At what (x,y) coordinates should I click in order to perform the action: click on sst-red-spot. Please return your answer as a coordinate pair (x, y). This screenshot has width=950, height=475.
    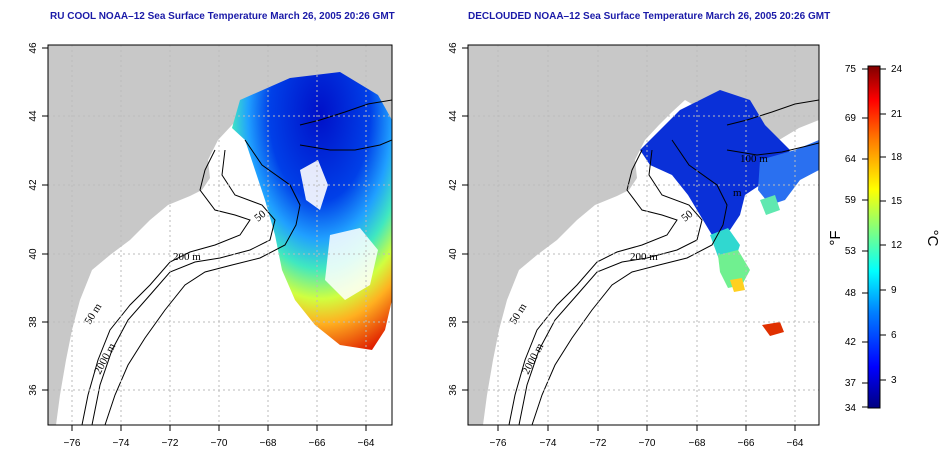
    Looking at the image, I should click on (773, 329).